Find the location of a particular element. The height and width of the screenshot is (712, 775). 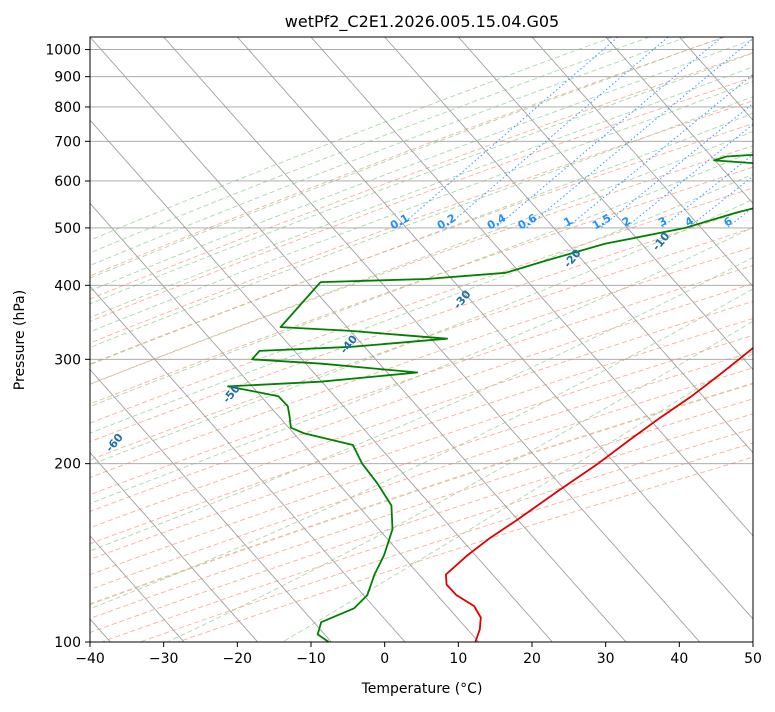

x-tick-label: −10 is located at coordinates (311, 659).